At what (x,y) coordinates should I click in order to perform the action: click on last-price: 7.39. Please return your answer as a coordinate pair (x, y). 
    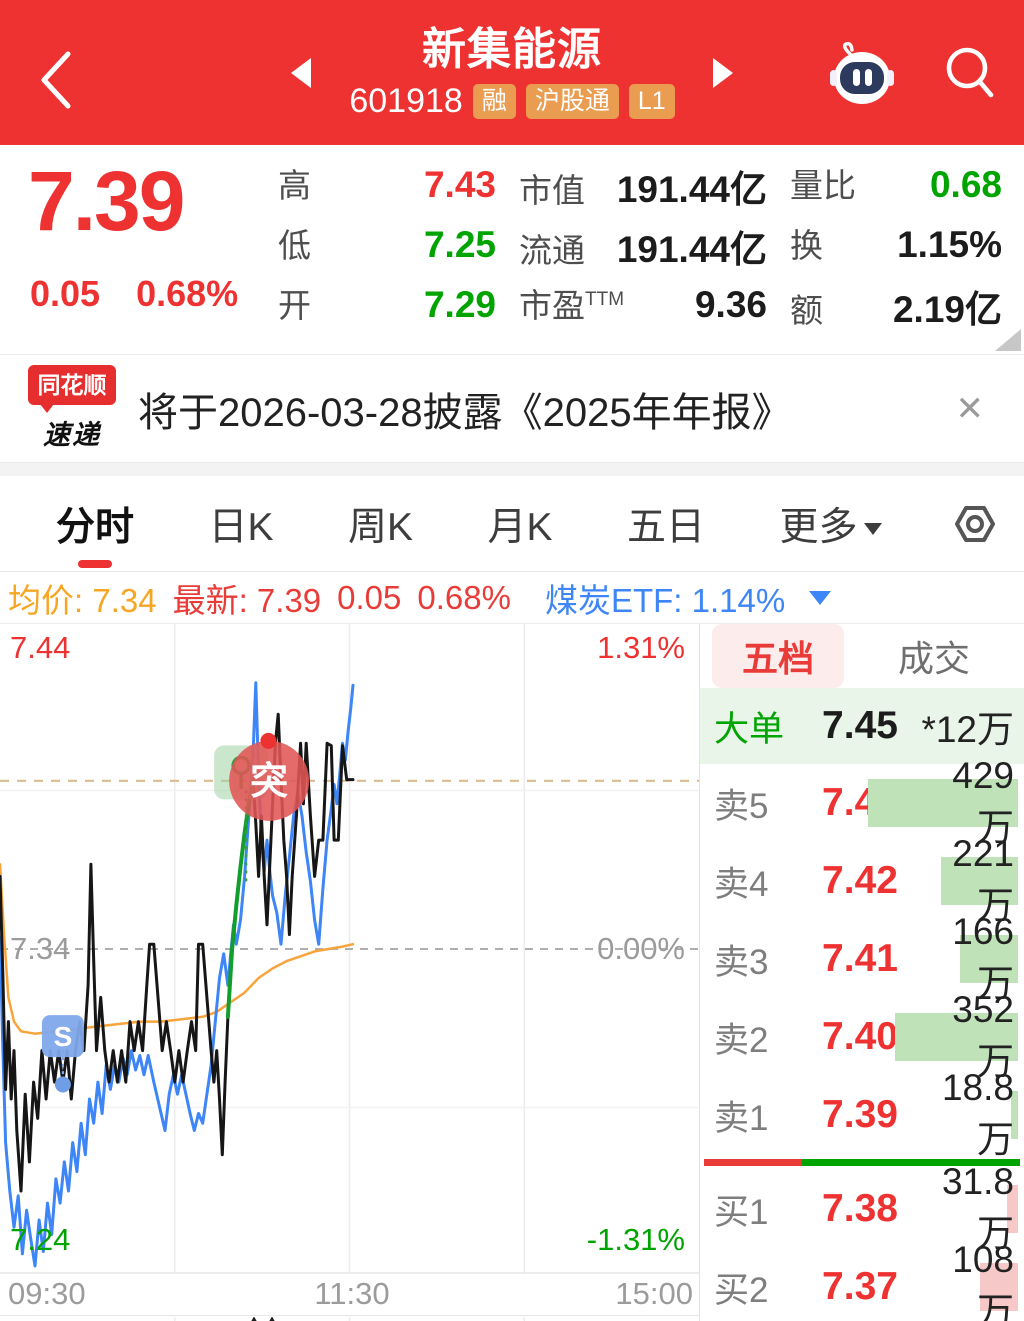
    Looking at the image, I should click on (106, 201).